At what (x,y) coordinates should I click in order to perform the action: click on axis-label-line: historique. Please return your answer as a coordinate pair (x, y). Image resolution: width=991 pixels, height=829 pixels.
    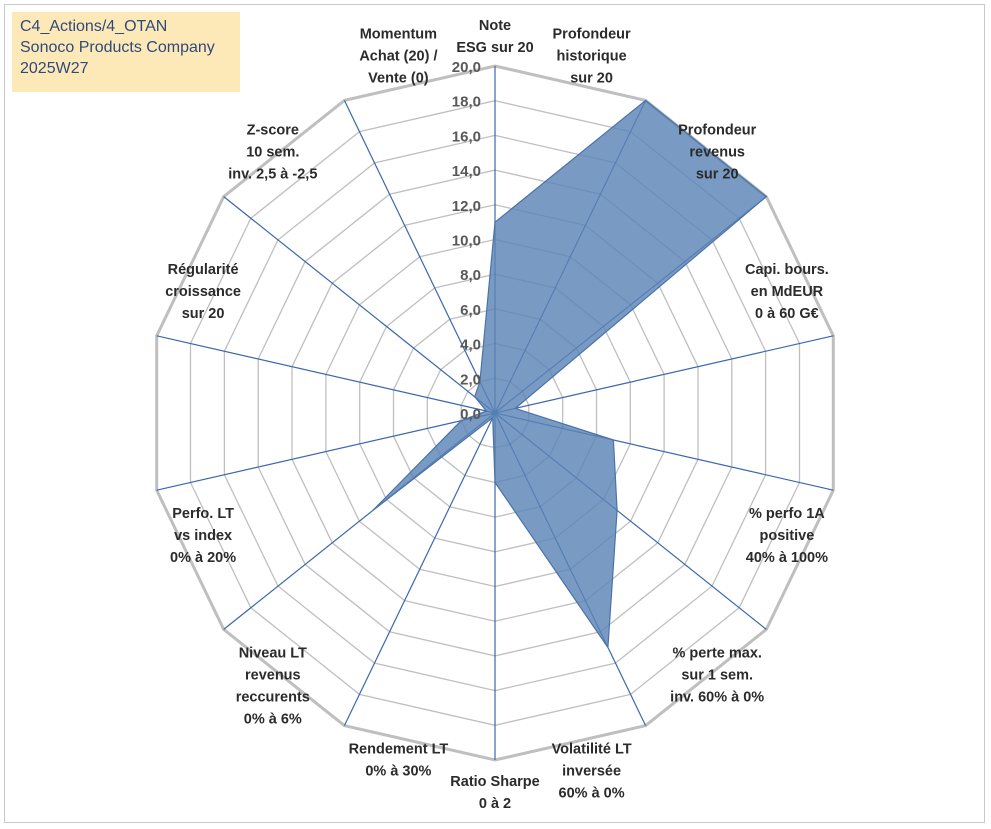
    Looking at the image, I should click on (592, 56).